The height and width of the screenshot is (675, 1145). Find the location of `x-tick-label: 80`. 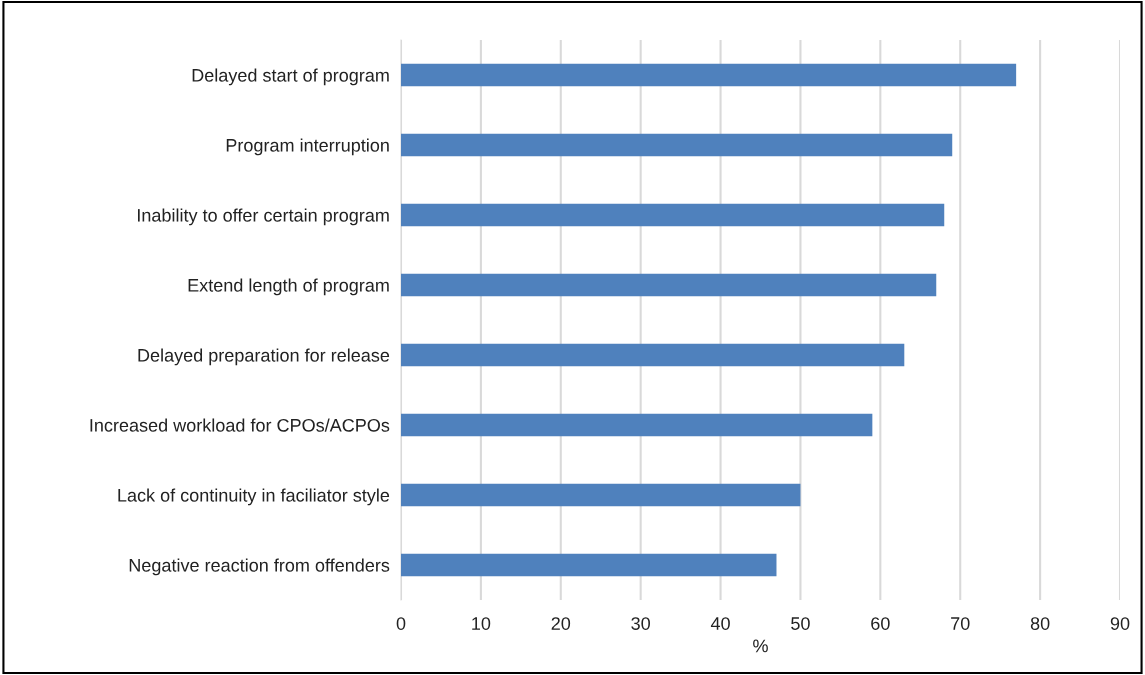

x-tick-label: 80 is located at coordinates (1040, 623).